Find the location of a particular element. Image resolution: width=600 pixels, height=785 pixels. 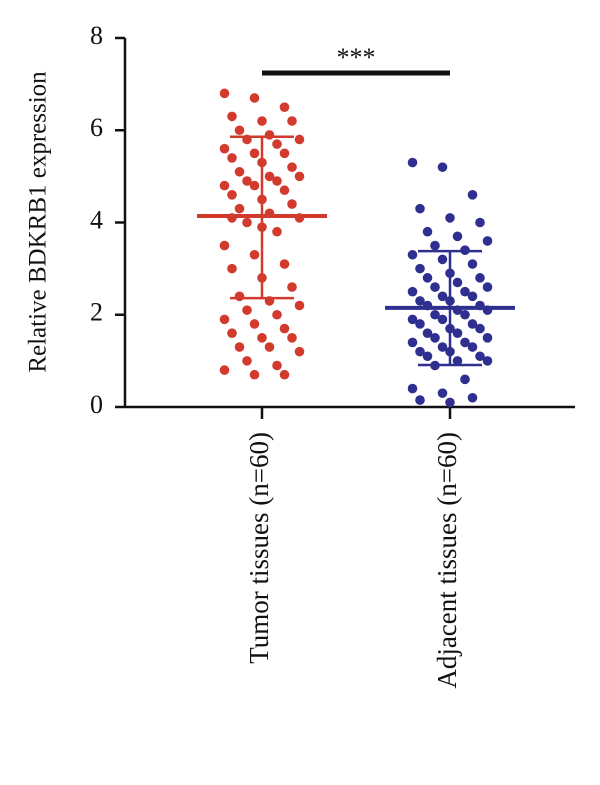

x-tick-label: Adjacent tissues (n=60) is located at coordinates (447, 560).